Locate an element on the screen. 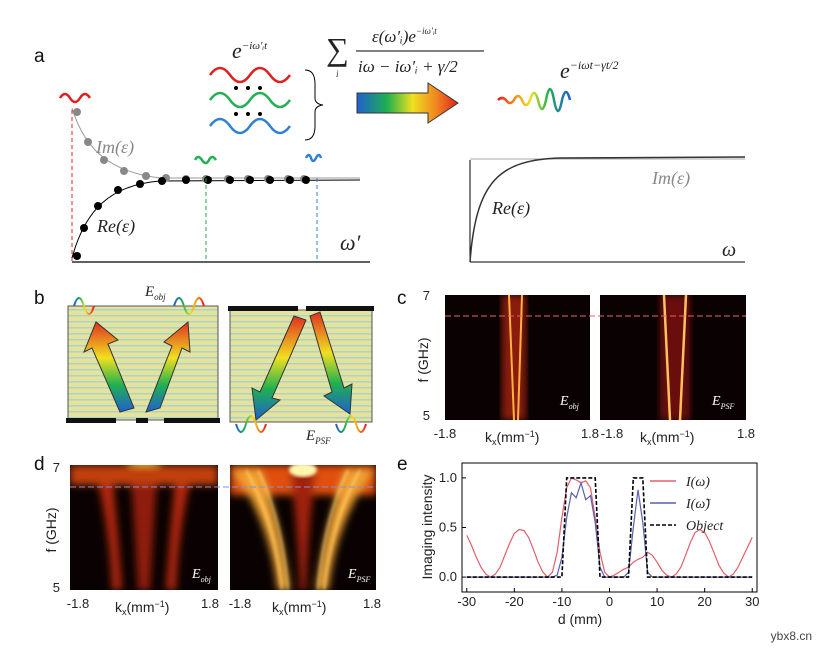 The width and height of the screenshot is (820, 649). panel-label: d is located at coordinates (39, 464).